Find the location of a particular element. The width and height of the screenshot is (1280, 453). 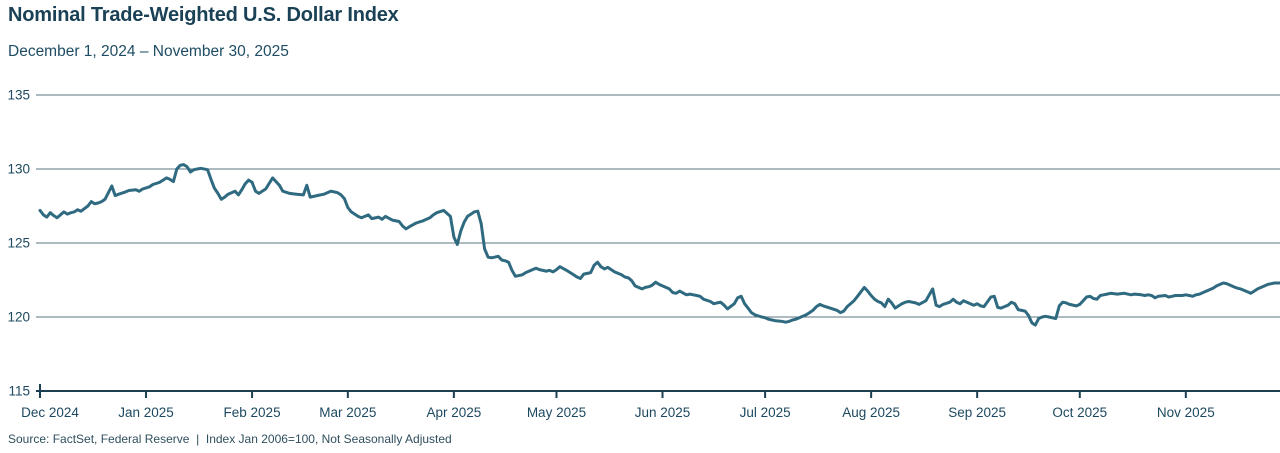

x-tick-label: Dec 2024 is located at coordinates (50, 412).